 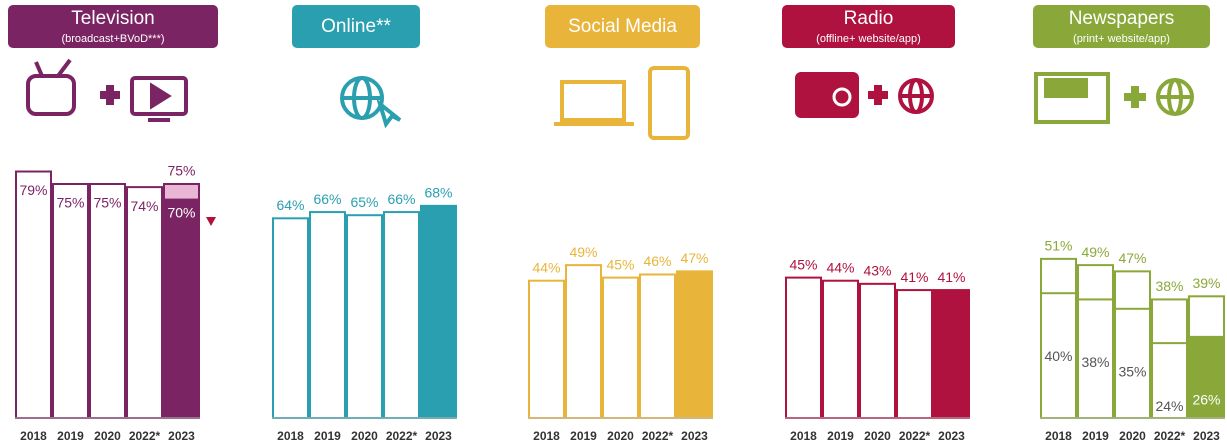 What do you see at coordinates (112, 18) in the screenshot?
I see `header-title: Television` at bounding box center [112, 18].